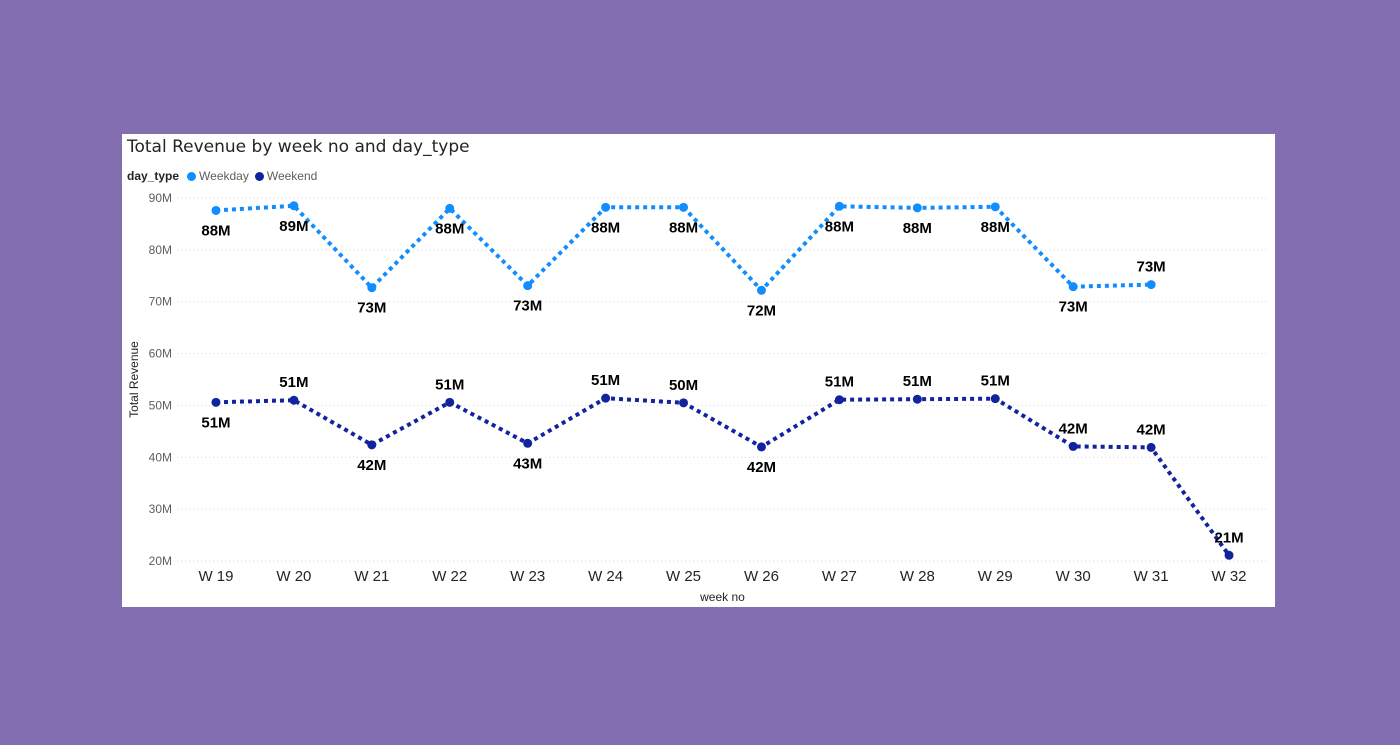 This screenshot has width=1400, height=745. What do you see at coordinates (259, 176) in the screenshot?
I see `legend-weekend-marker` at bounding box center [259, 176].